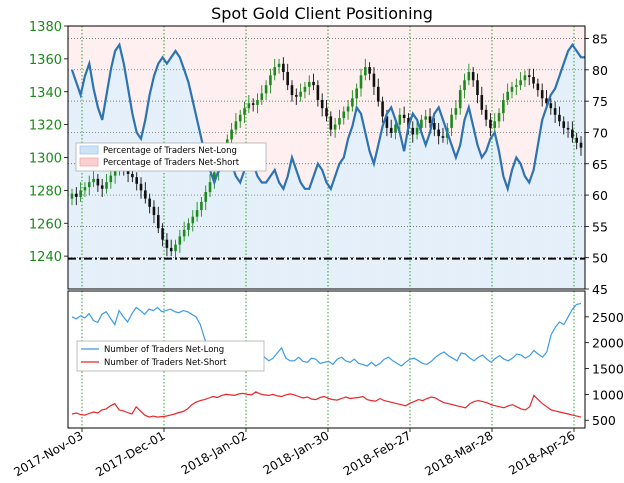  I want to click on sub-axis-tick-label: 1000, so click(608, 394).